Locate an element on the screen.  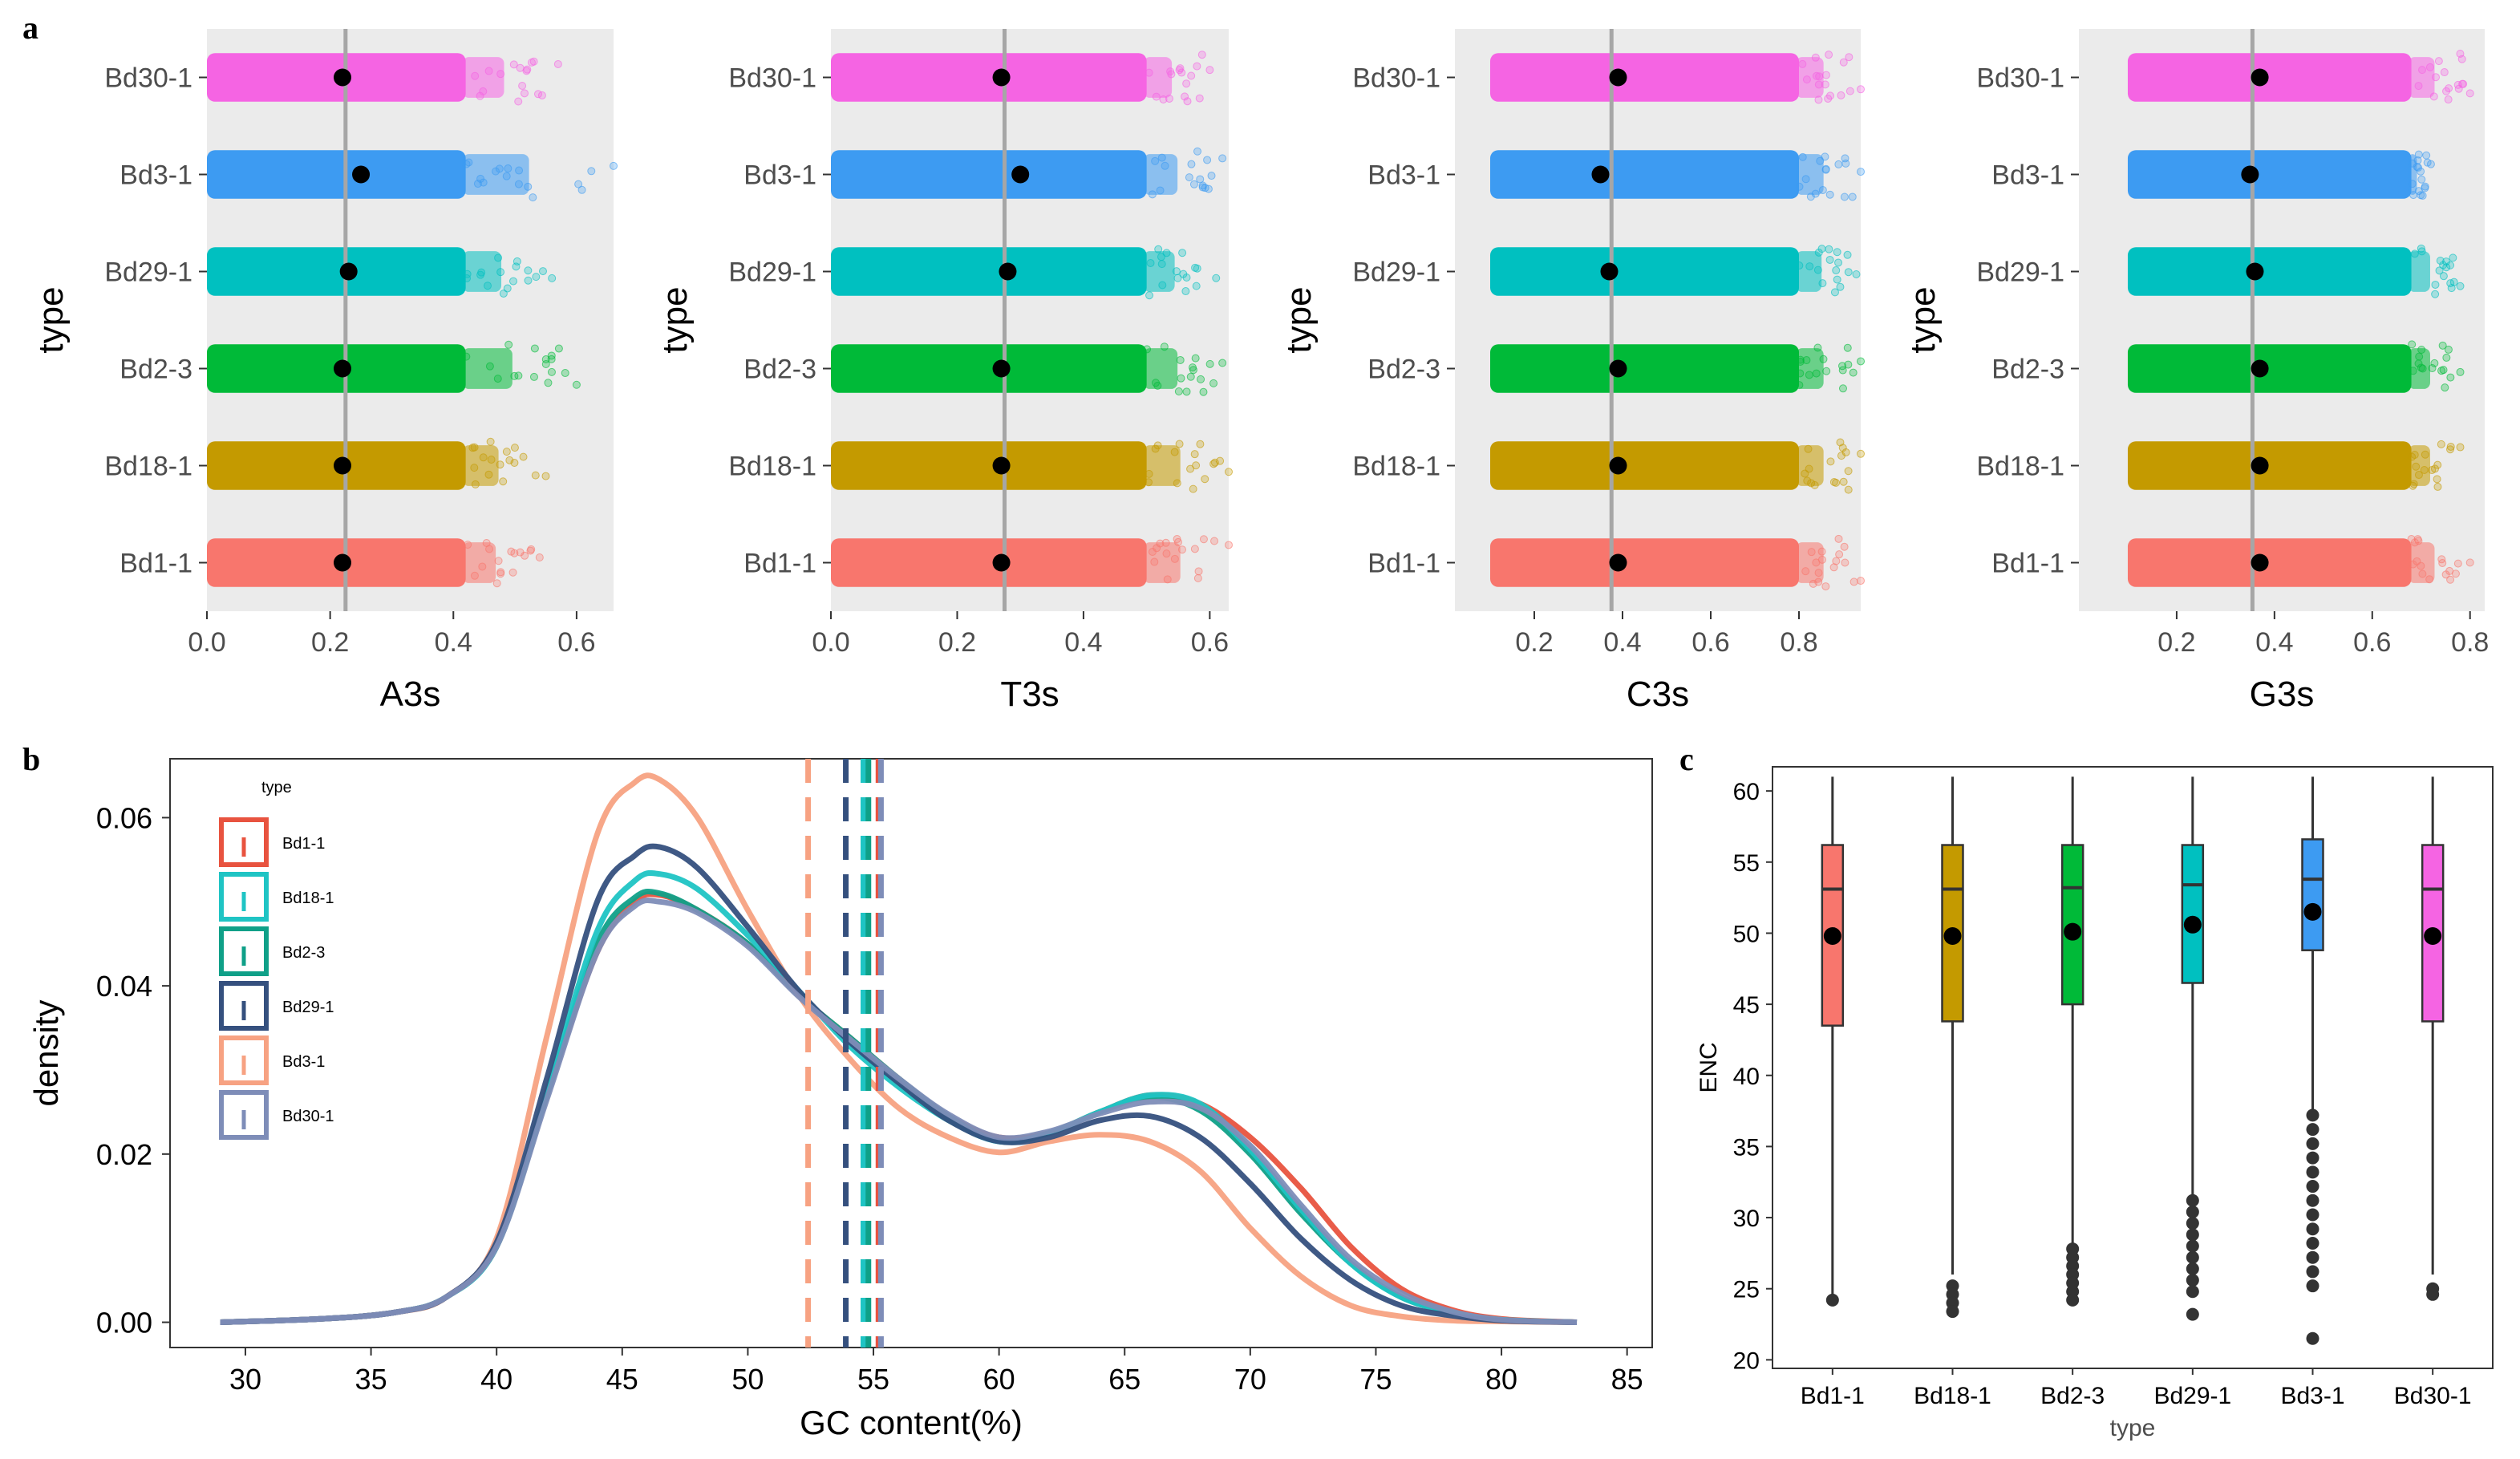
x-tick-label: 80 is located at coordinates (1501, 1379).